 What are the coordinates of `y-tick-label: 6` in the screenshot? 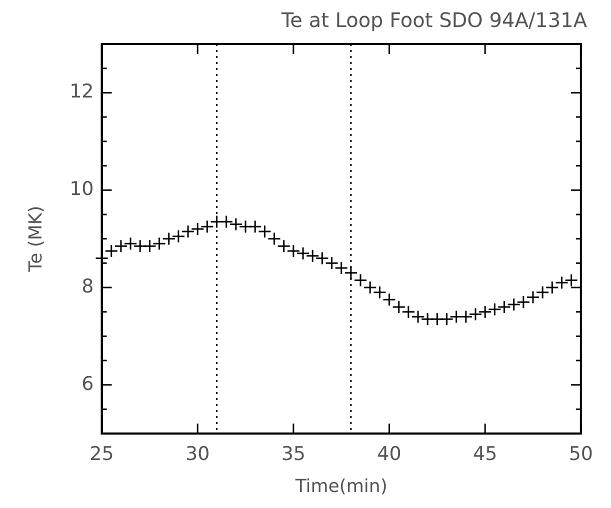 It's located at (88, 383).